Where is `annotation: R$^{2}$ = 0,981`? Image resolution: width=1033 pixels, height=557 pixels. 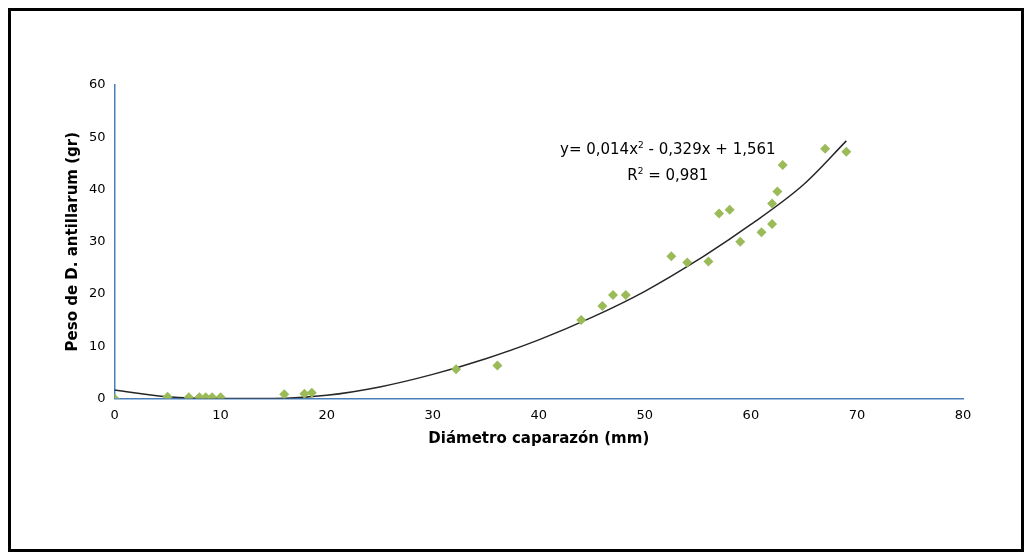
annotation: R$^{2}$ = 0,981 is located at coordinates (668, 175).